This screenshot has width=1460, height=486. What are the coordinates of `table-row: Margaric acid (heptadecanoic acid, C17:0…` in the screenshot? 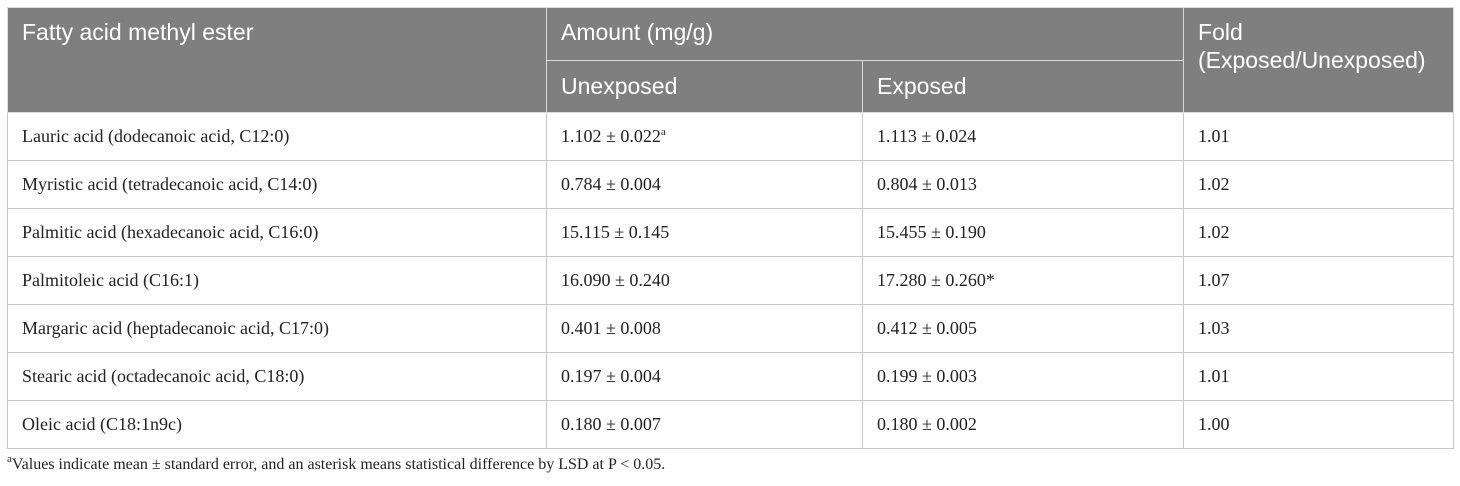 It's located at (731, 328).